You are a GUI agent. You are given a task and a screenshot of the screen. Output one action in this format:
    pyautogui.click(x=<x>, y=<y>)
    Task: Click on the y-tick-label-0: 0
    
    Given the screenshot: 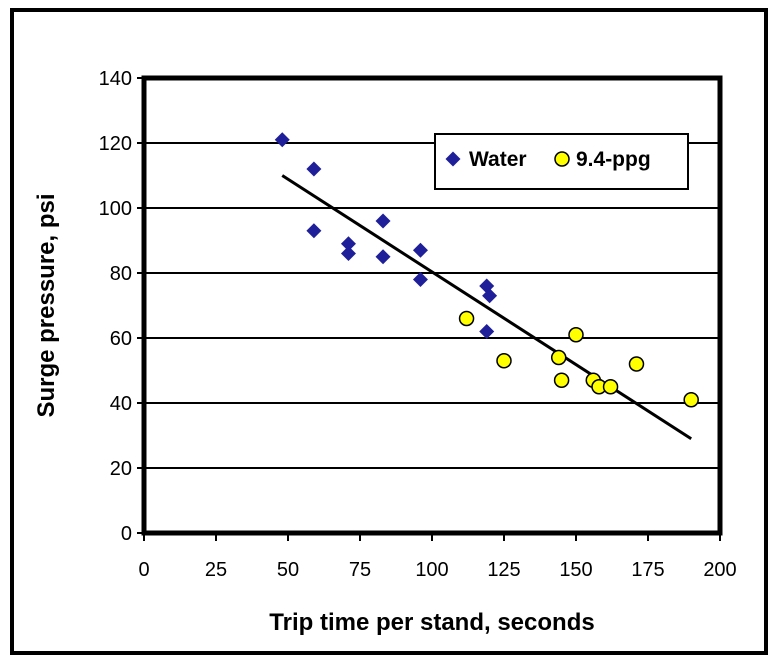 What is the action you would take?
    pyautogui.click(x=126, y=534)
    